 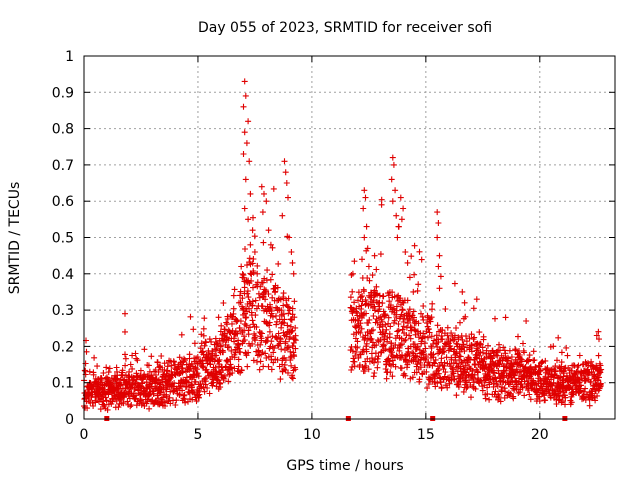 What do you see at coordinates (63, 93) in the screenshot?
I see `y-tick-label: 0.9` at bounding box center [63, 93].